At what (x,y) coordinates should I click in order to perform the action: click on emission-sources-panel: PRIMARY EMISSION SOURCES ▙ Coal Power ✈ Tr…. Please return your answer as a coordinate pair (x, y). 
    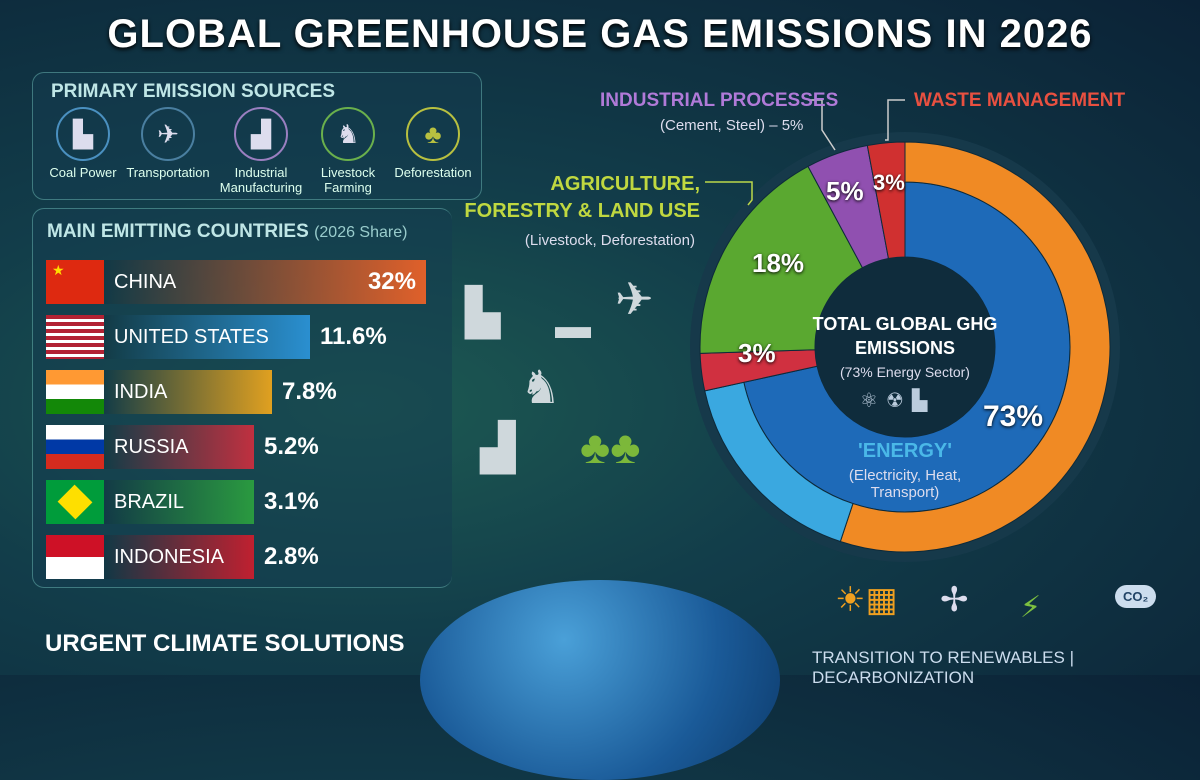
    Looking at the image, I should click on (257, 136).